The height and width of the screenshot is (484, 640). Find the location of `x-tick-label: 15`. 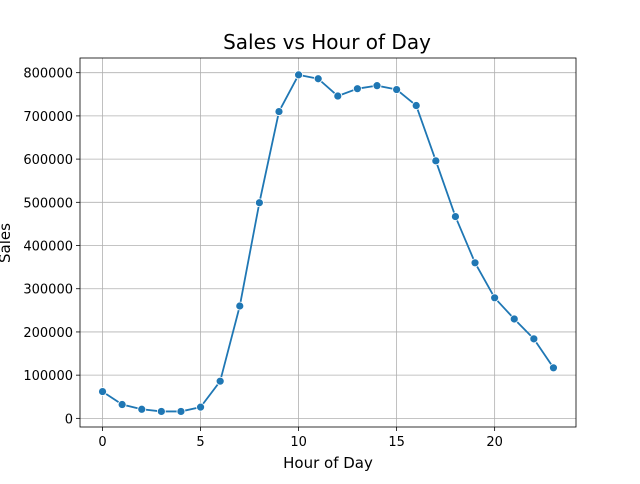

x-tick-label: 15 is located at coordinates (396, 442).